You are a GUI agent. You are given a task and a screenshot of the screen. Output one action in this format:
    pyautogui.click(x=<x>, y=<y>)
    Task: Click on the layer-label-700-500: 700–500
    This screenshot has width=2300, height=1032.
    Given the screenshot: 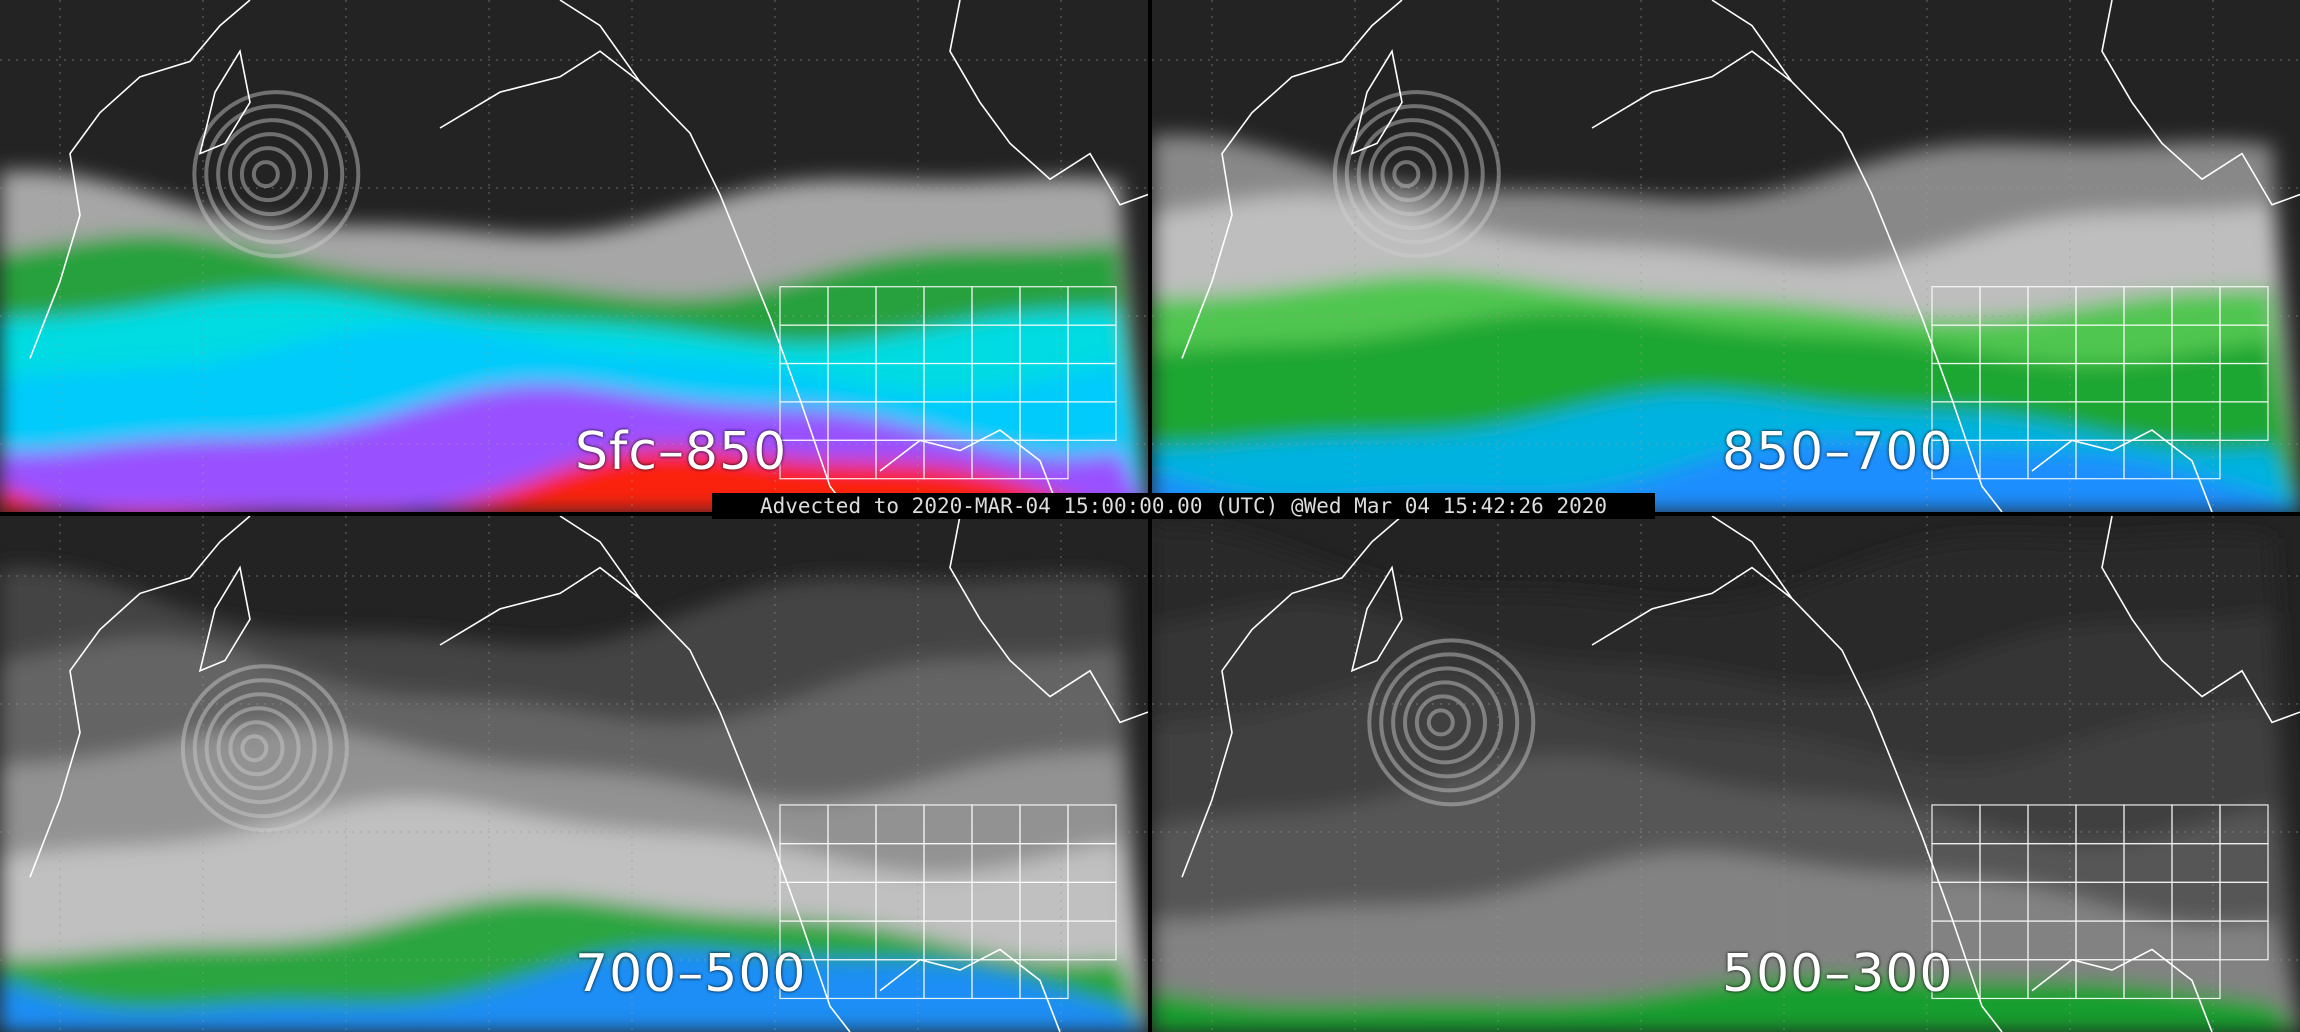 What is the action you would take?
    pyautogui.click(x=691, y=974)
    